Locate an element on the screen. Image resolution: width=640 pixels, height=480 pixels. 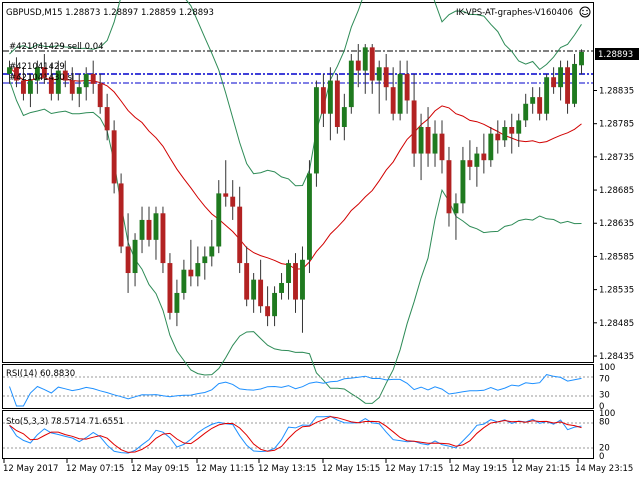
current-price-label: 1.28893 is located at coordinates (615, 55).